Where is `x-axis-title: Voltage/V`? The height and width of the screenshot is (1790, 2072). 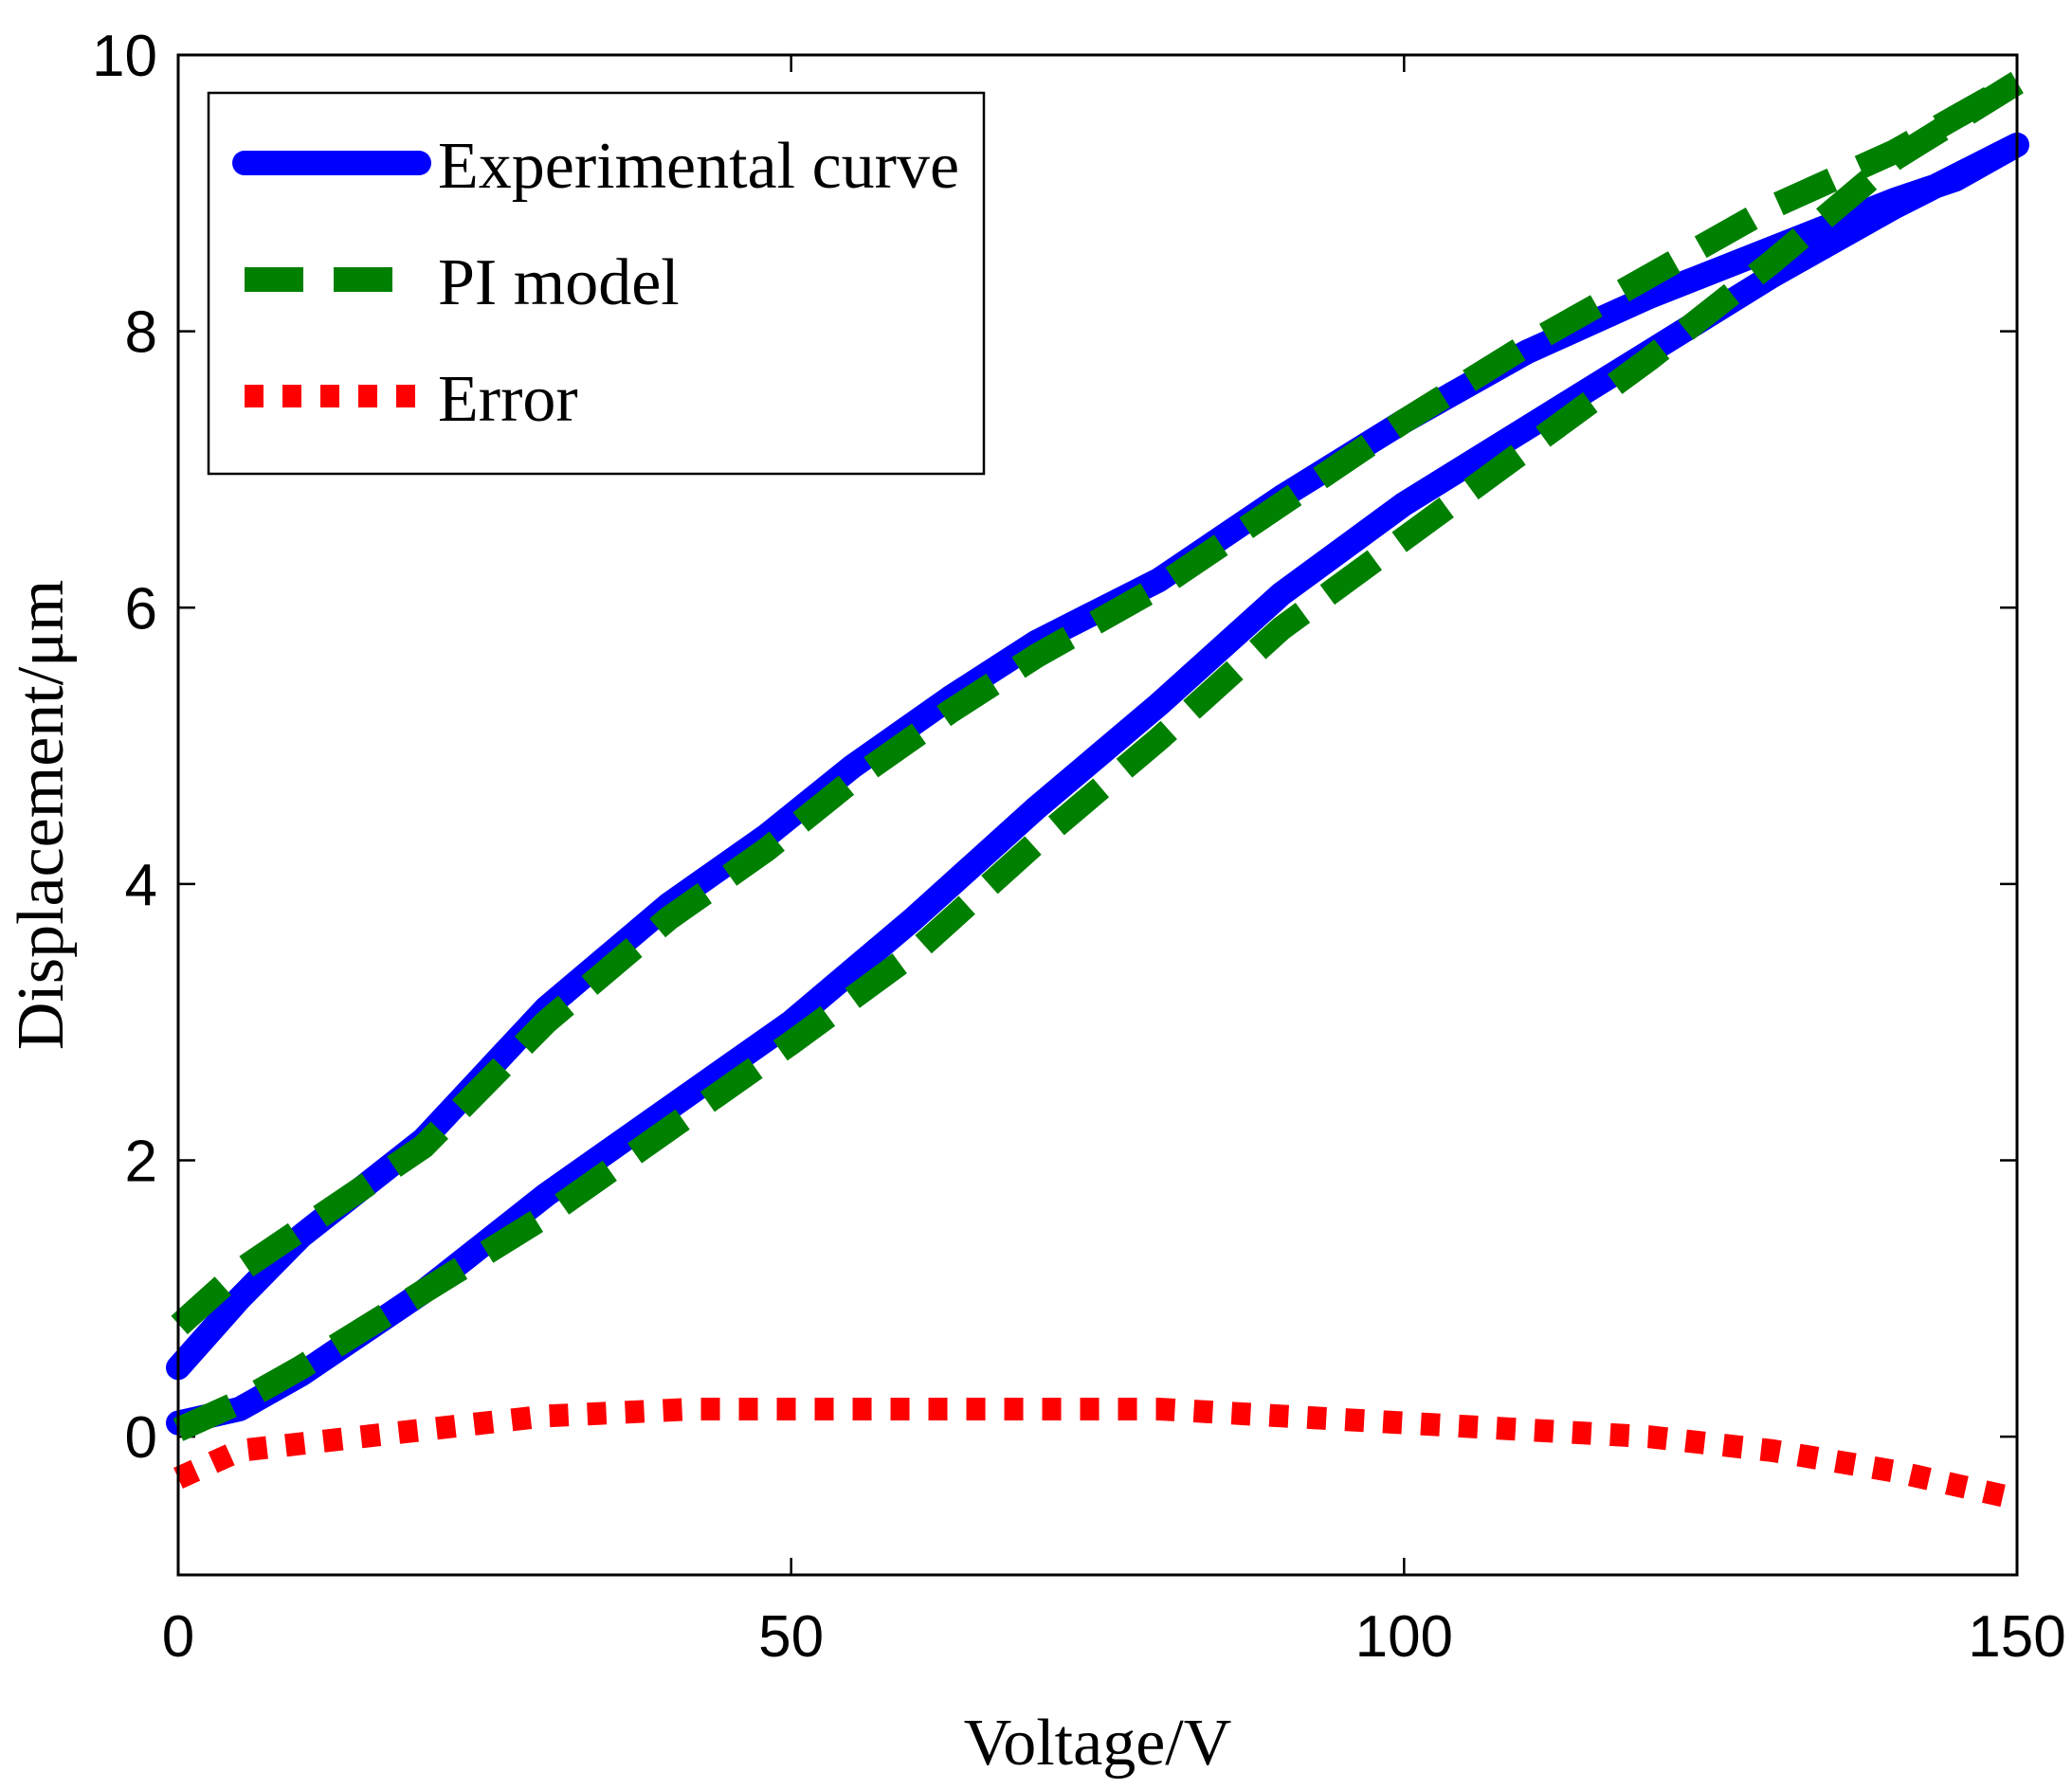 x-axis-title: Voltage/V is located at coordinates (1098, 1743).